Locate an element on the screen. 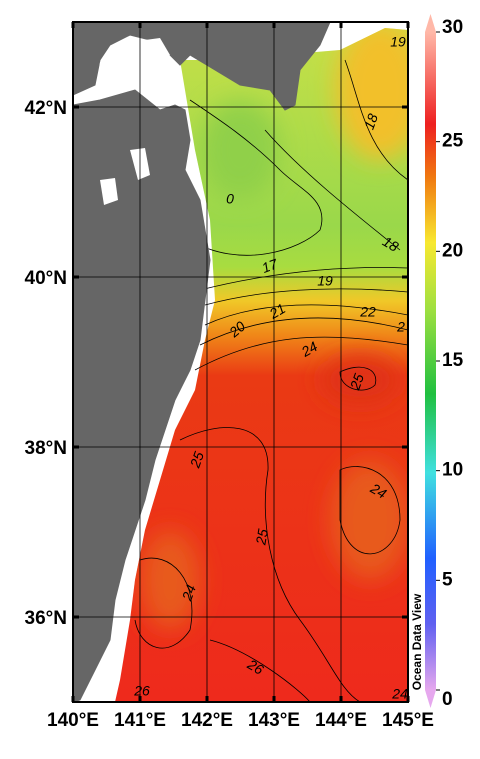 This screenshot has height=759, width=480. colorbar-label: 10 is located at coordinates (452, 470).